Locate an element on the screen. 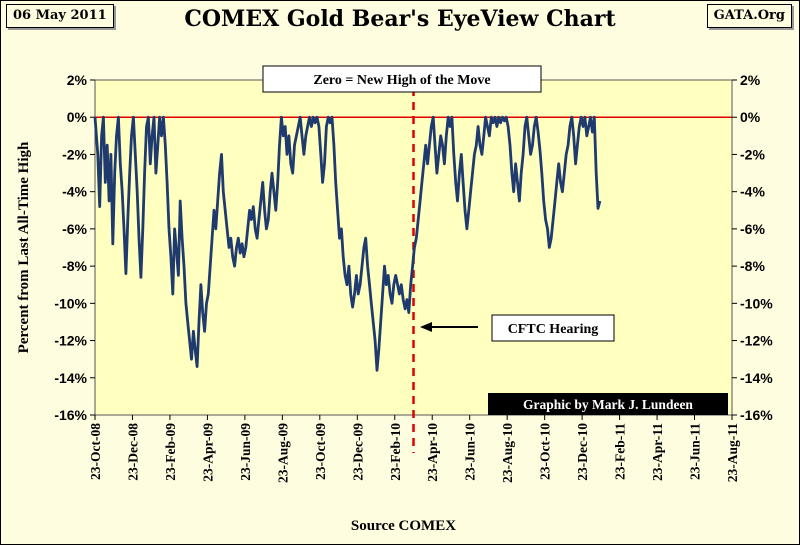 The image size is (800, 545). x-tick-label: 23-Aug-11 is located at coordinates (732, 453).